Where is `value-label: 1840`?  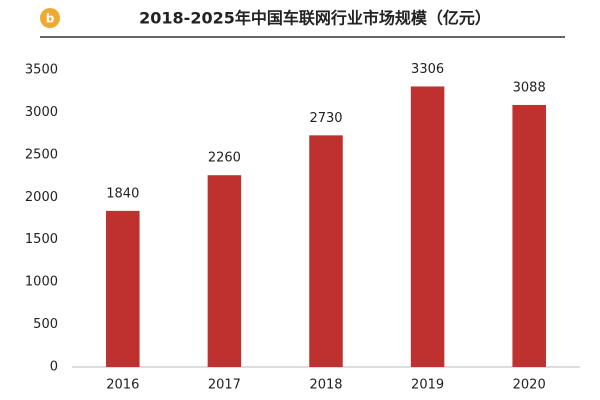 value-label: 1840 is located at coordinates (122, 193).